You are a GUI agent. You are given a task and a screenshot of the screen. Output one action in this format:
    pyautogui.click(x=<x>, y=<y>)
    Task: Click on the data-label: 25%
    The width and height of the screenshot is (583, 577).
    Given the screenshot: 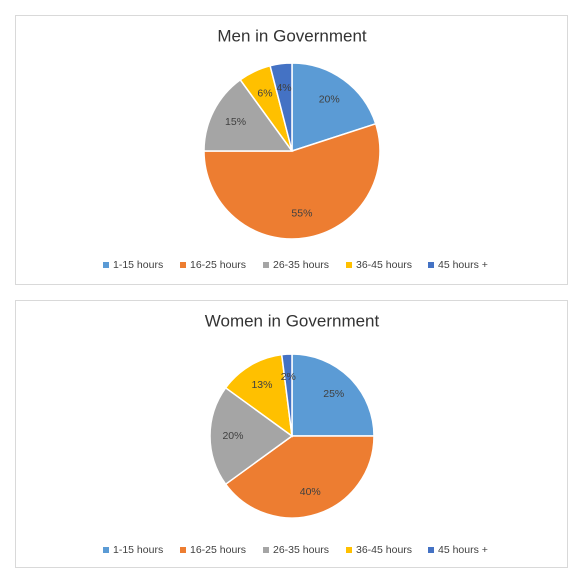 What is the action you would take?
    pyautogui.click(x=333, y=394)
    